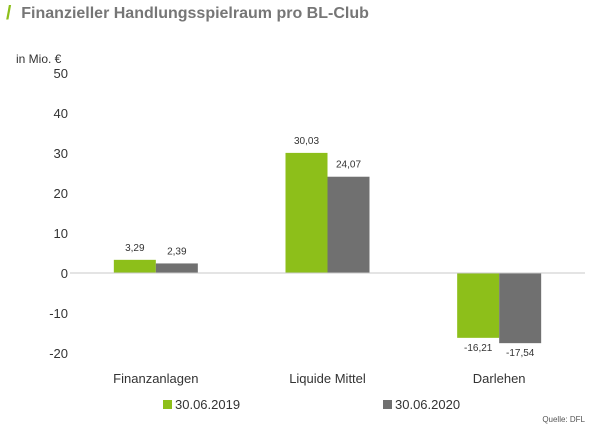 The height and width of the screenshot is (437, 593). Describe the element at coordinates (177, 251) in the screenshot. I see `data-label: 2,39` at that location.